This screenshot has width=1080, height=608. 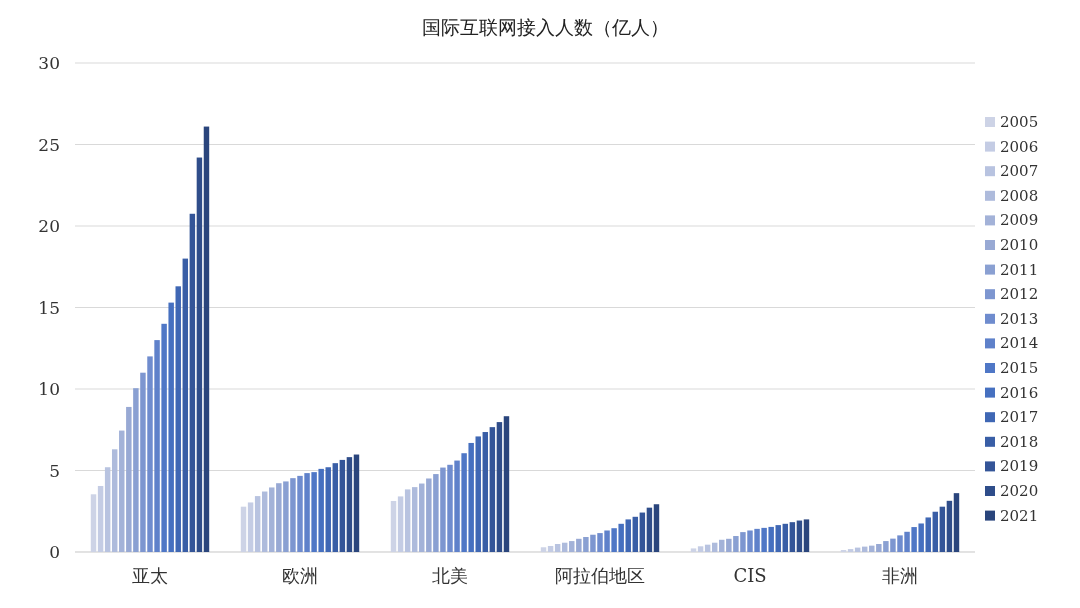 What do you see at coordinates (49, 63) in the screenshot?
I see `y-tick-label: 30` at bounding box center [49, 63].